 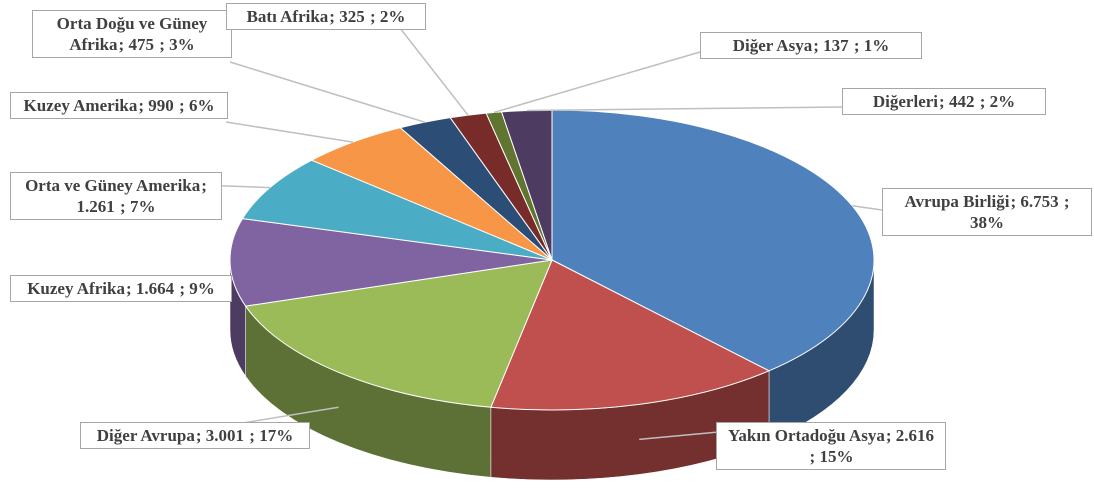 I want to click on name: Kuzey Amerika, so click(x=80, y=105).